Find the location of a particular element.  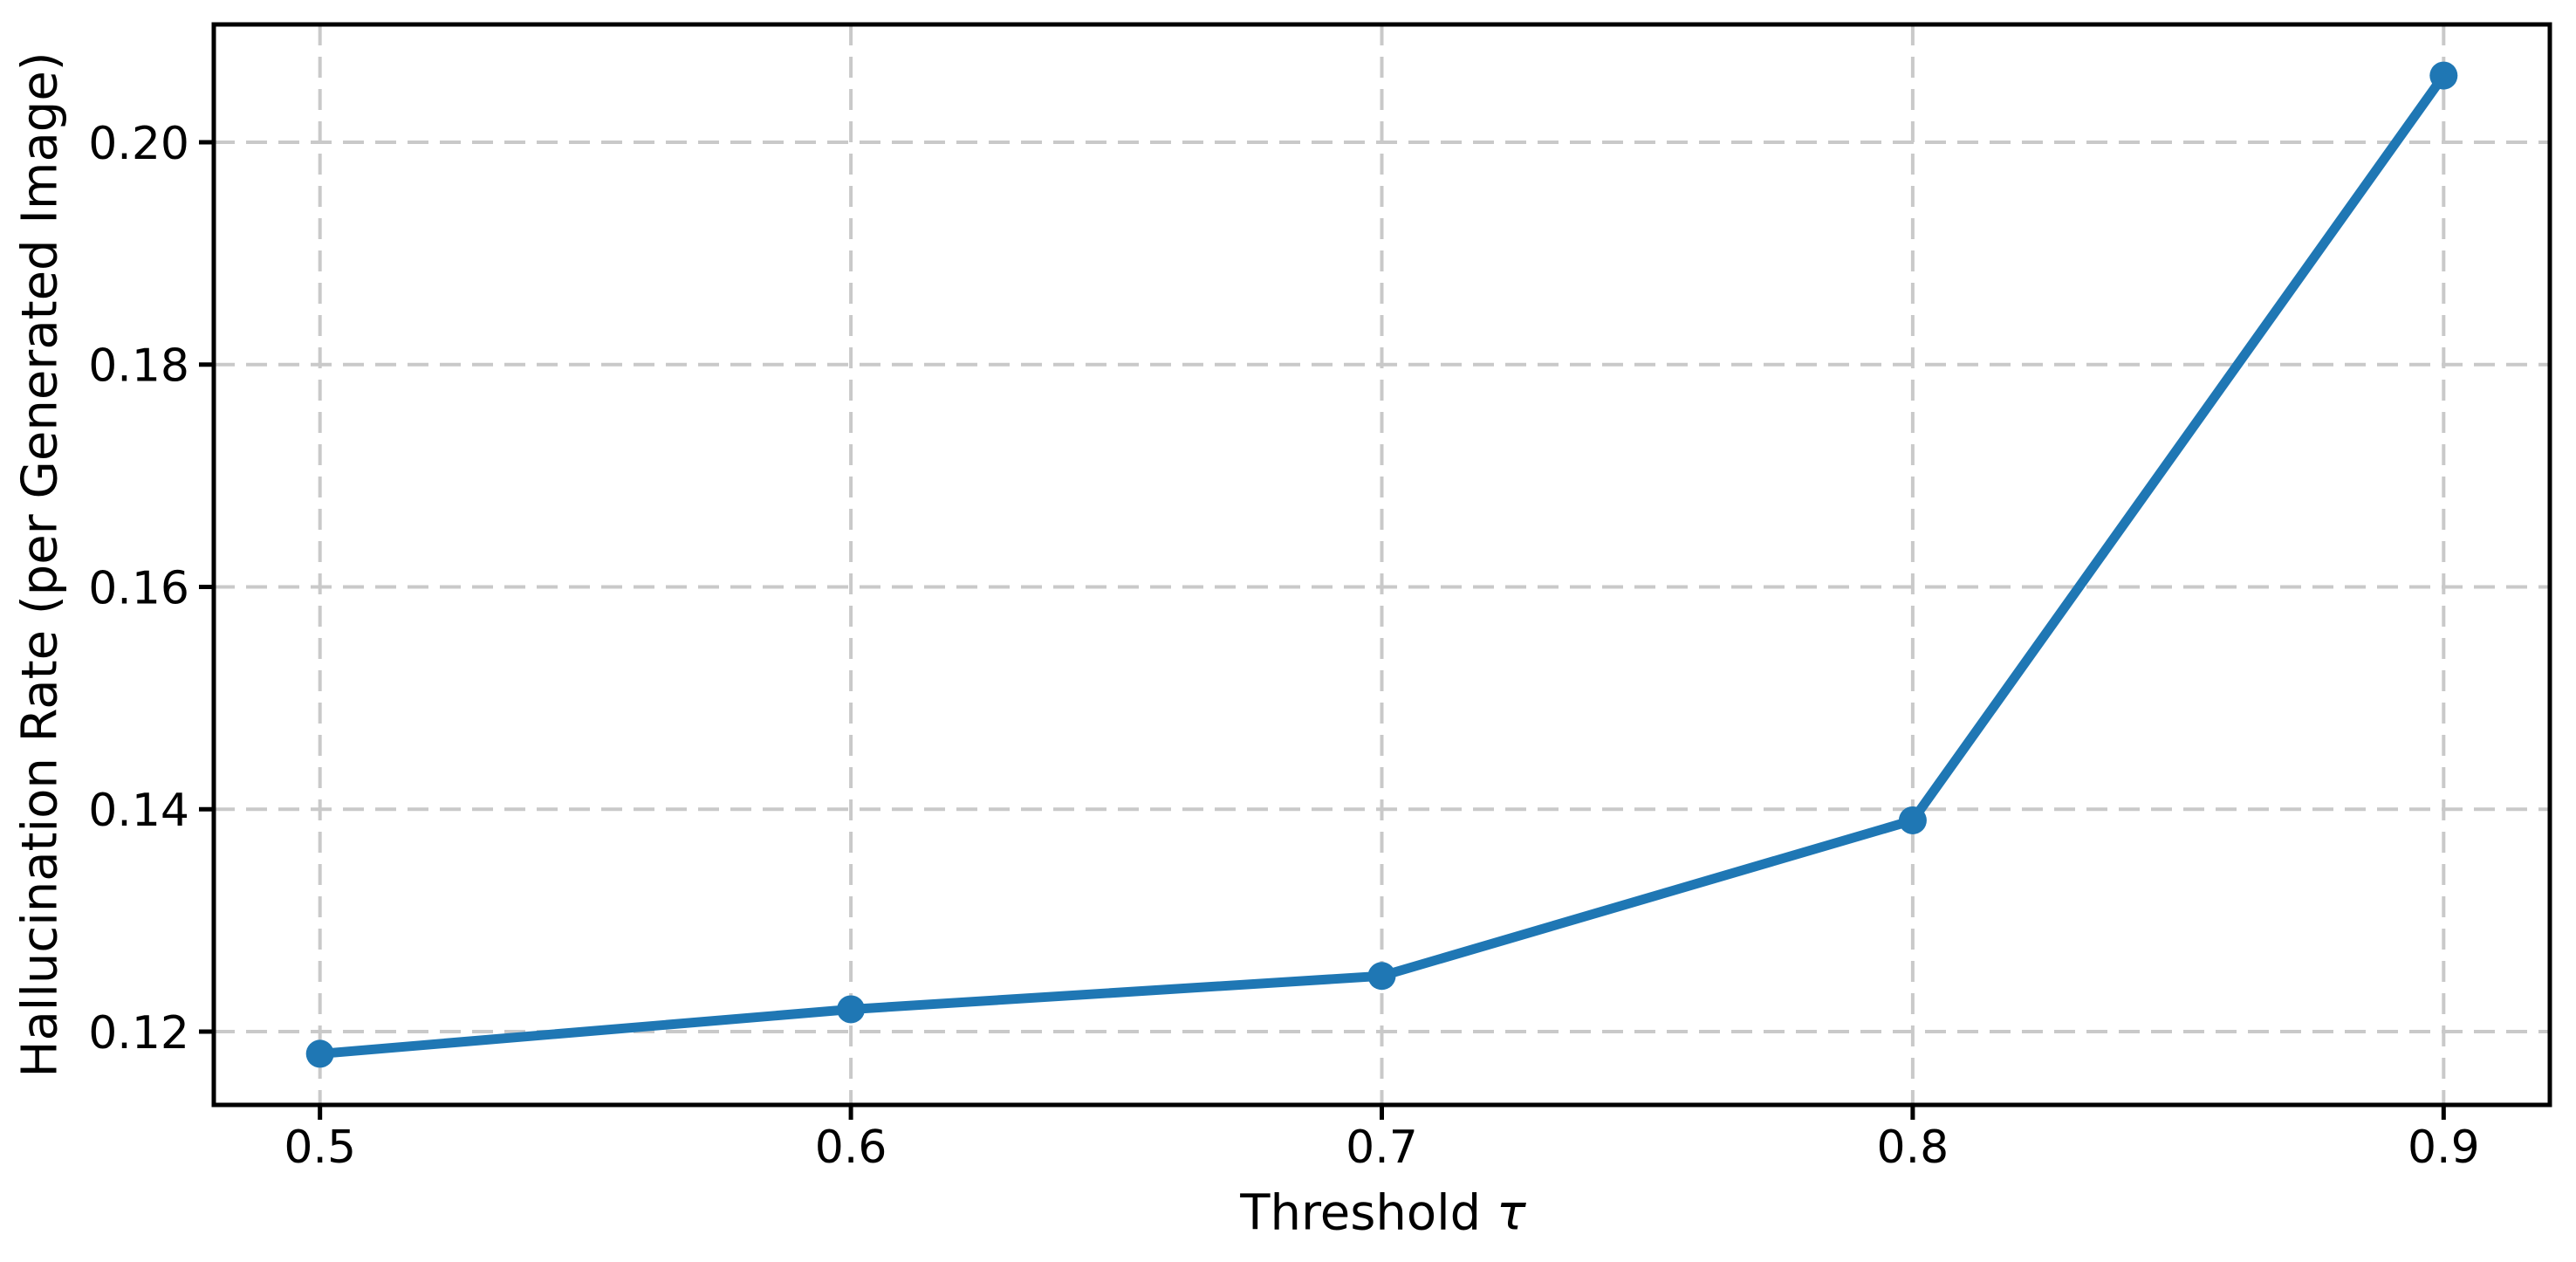

x-tick-label: 0.9 is located at coordinates (2444, 1148).